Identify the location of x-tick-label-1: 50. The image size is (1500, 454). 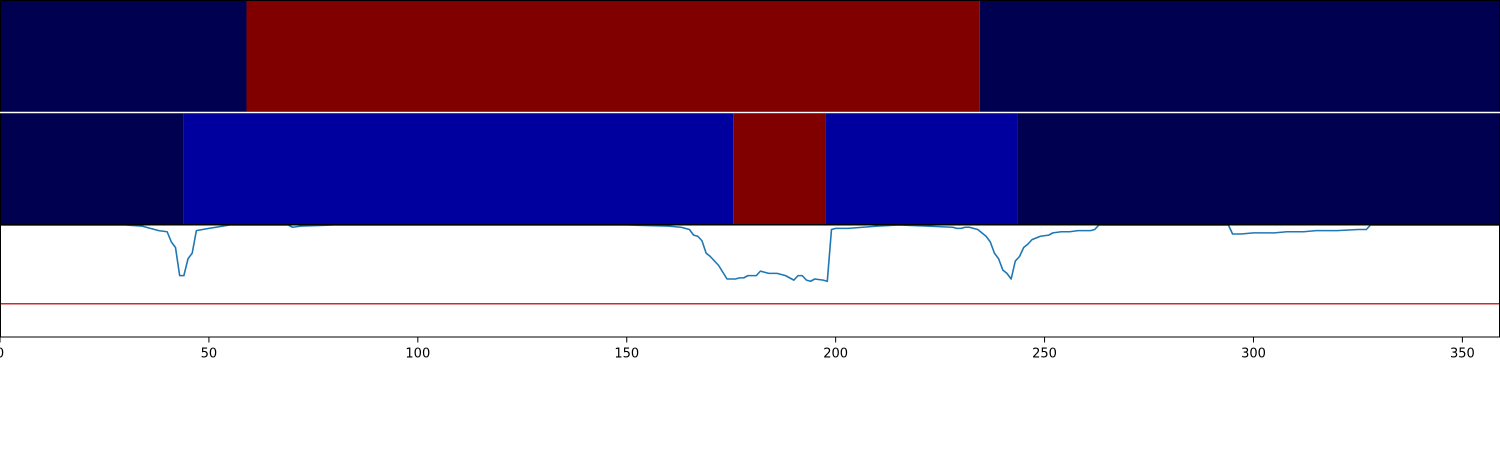
(209, 354).